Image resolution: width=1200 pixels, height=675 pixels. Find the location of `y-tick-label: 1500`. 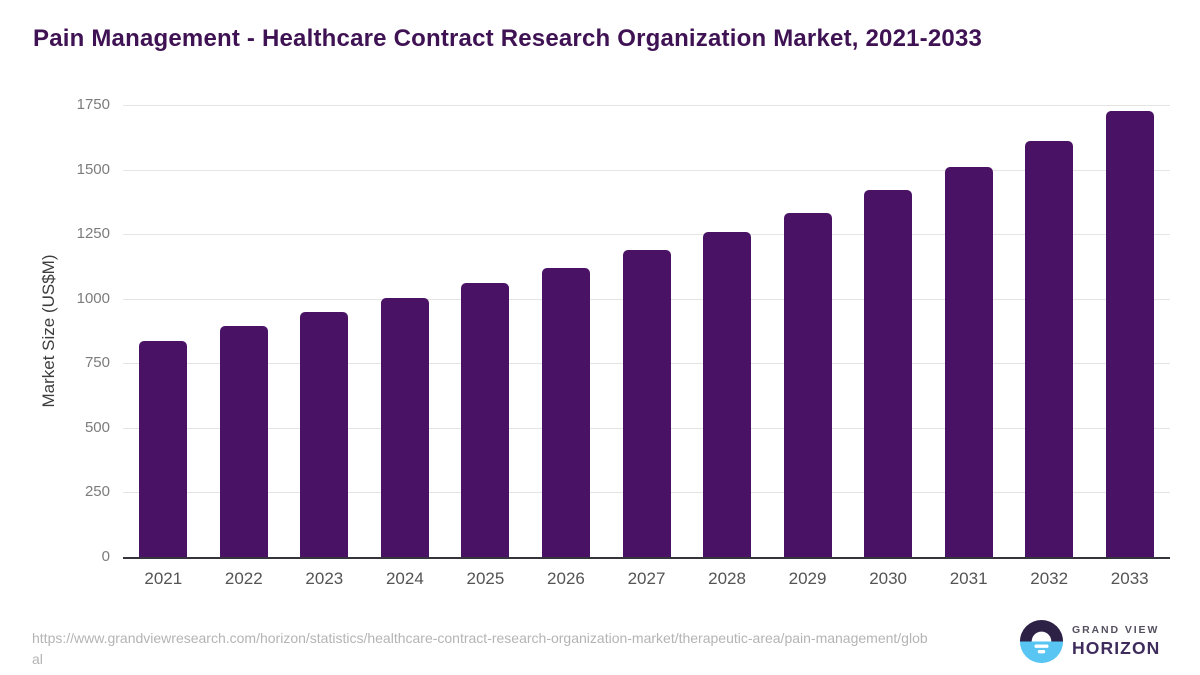

y-tick-label: 1500 is located at coordinates (93, 169).